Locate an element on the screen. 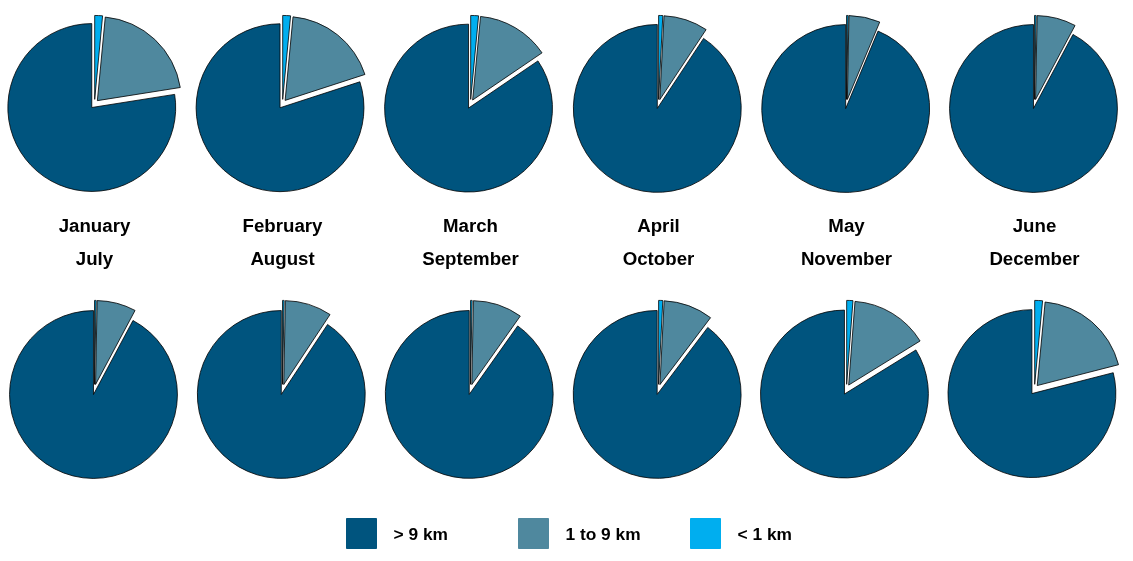  chart-title: December is located at coordinates (1034, 258).